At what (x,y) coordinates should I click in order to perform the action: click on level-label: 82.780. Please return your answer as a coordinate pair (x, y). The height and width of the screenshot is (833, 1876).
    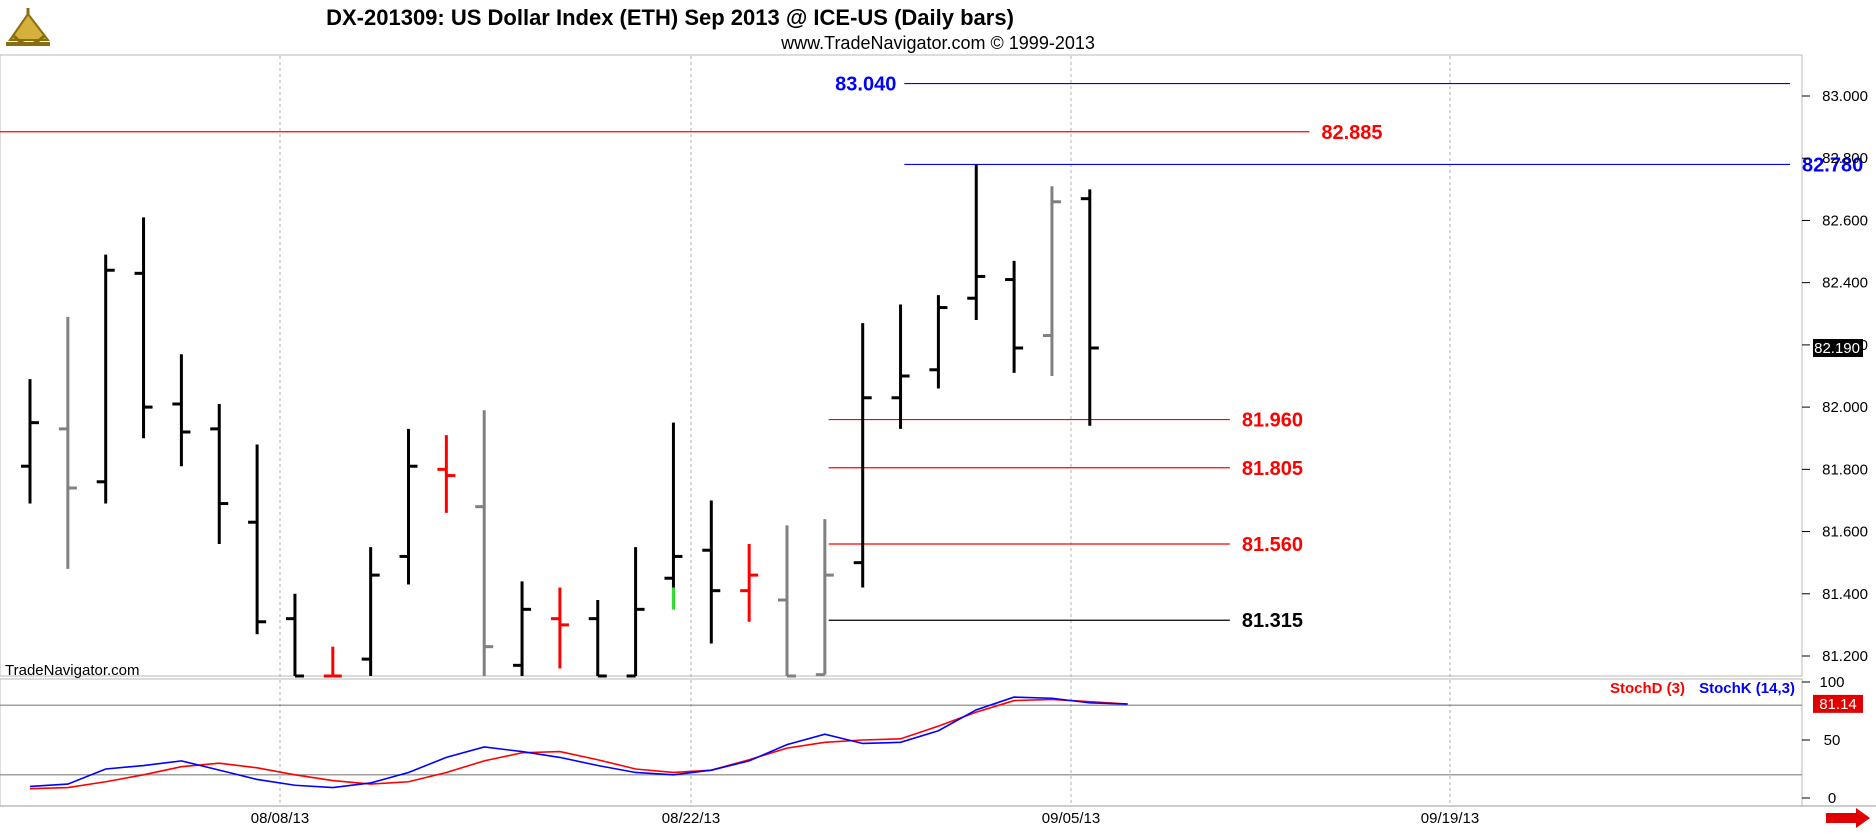
    Looking at the image, I should click on (1832, 165).